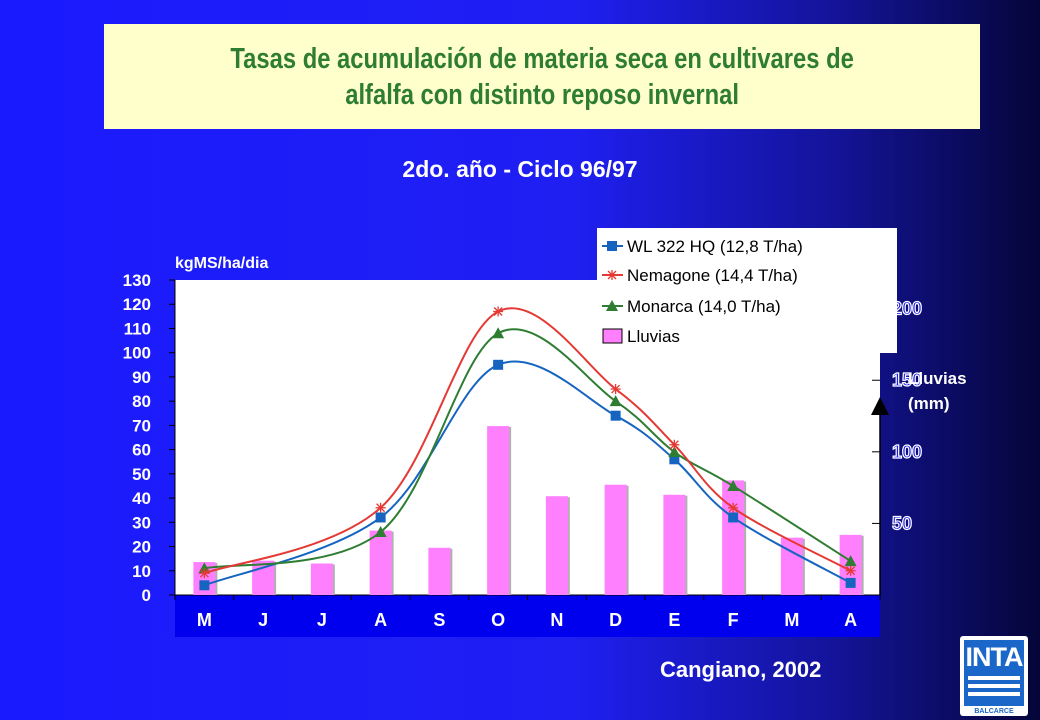 This screenshot has width=1040, height=720. What do you see at coordinates (141, 474) in the screenshot?
I see `y-tick-label: 50` at bounding box center [141, 474].